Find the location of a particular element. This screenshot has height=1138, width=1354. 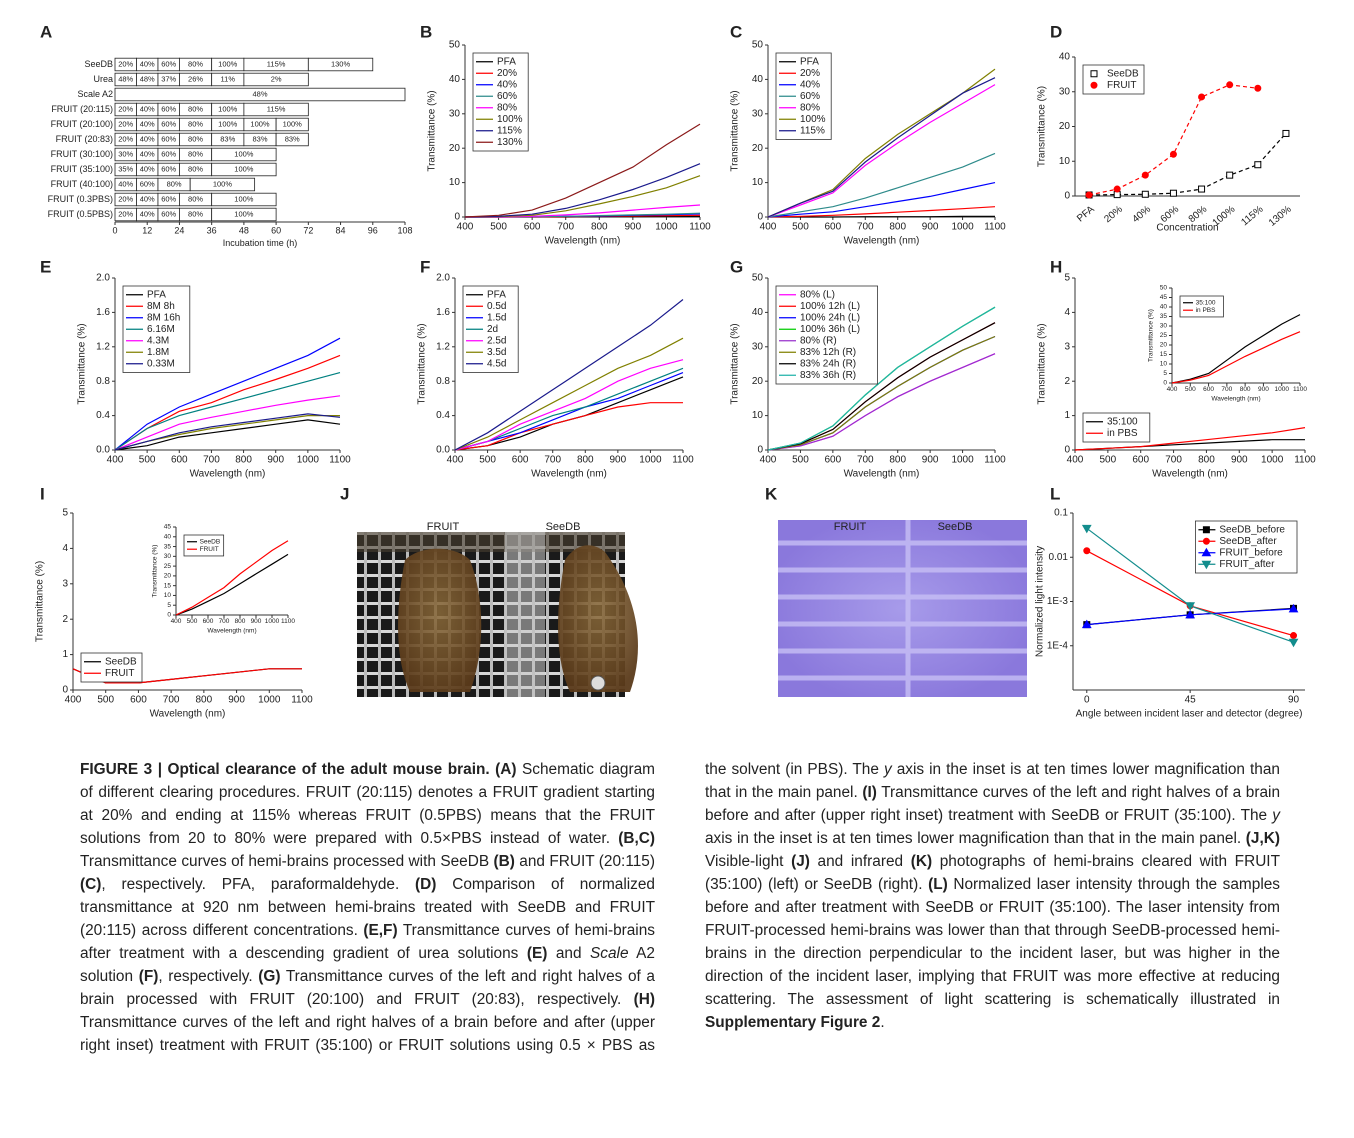

legend-label: 100% 12h (L) is located at coordinates (830, 306).